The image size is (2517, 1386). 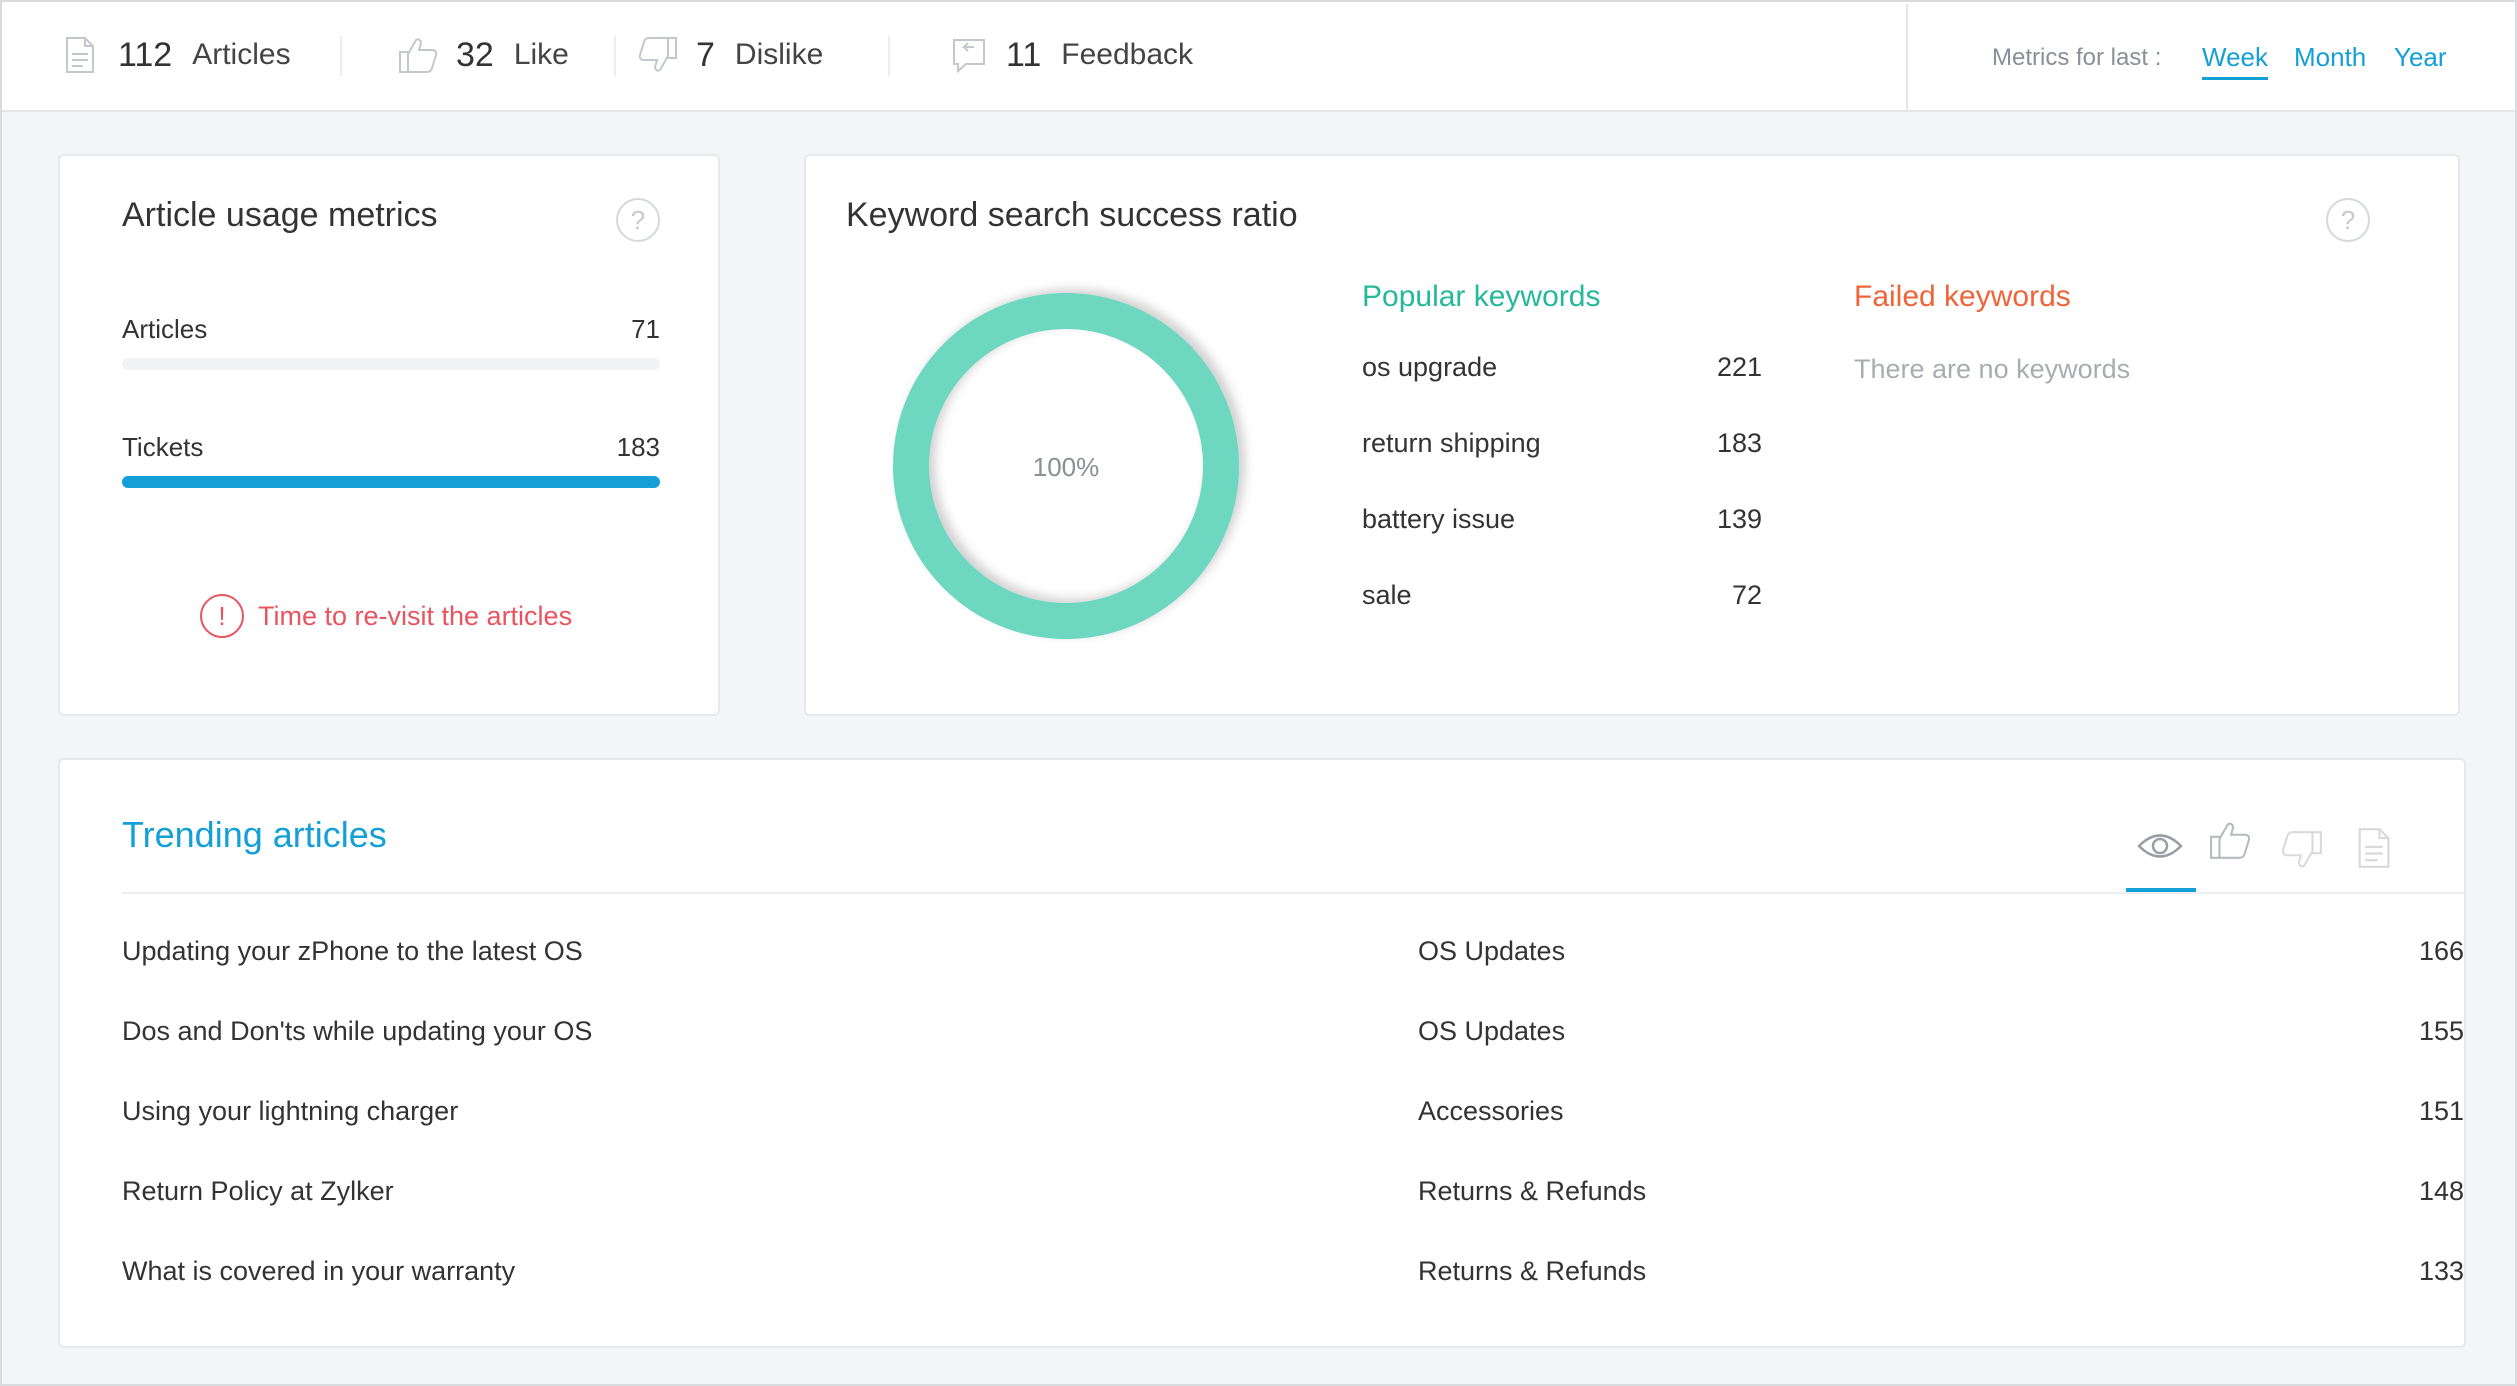 I want to click on period-month-link: Month, so click(x=2330, y=57).